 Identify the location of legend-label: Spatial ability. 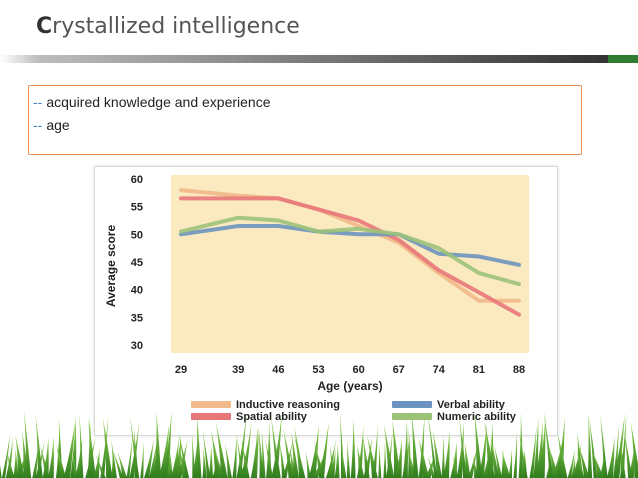
(272, 417).